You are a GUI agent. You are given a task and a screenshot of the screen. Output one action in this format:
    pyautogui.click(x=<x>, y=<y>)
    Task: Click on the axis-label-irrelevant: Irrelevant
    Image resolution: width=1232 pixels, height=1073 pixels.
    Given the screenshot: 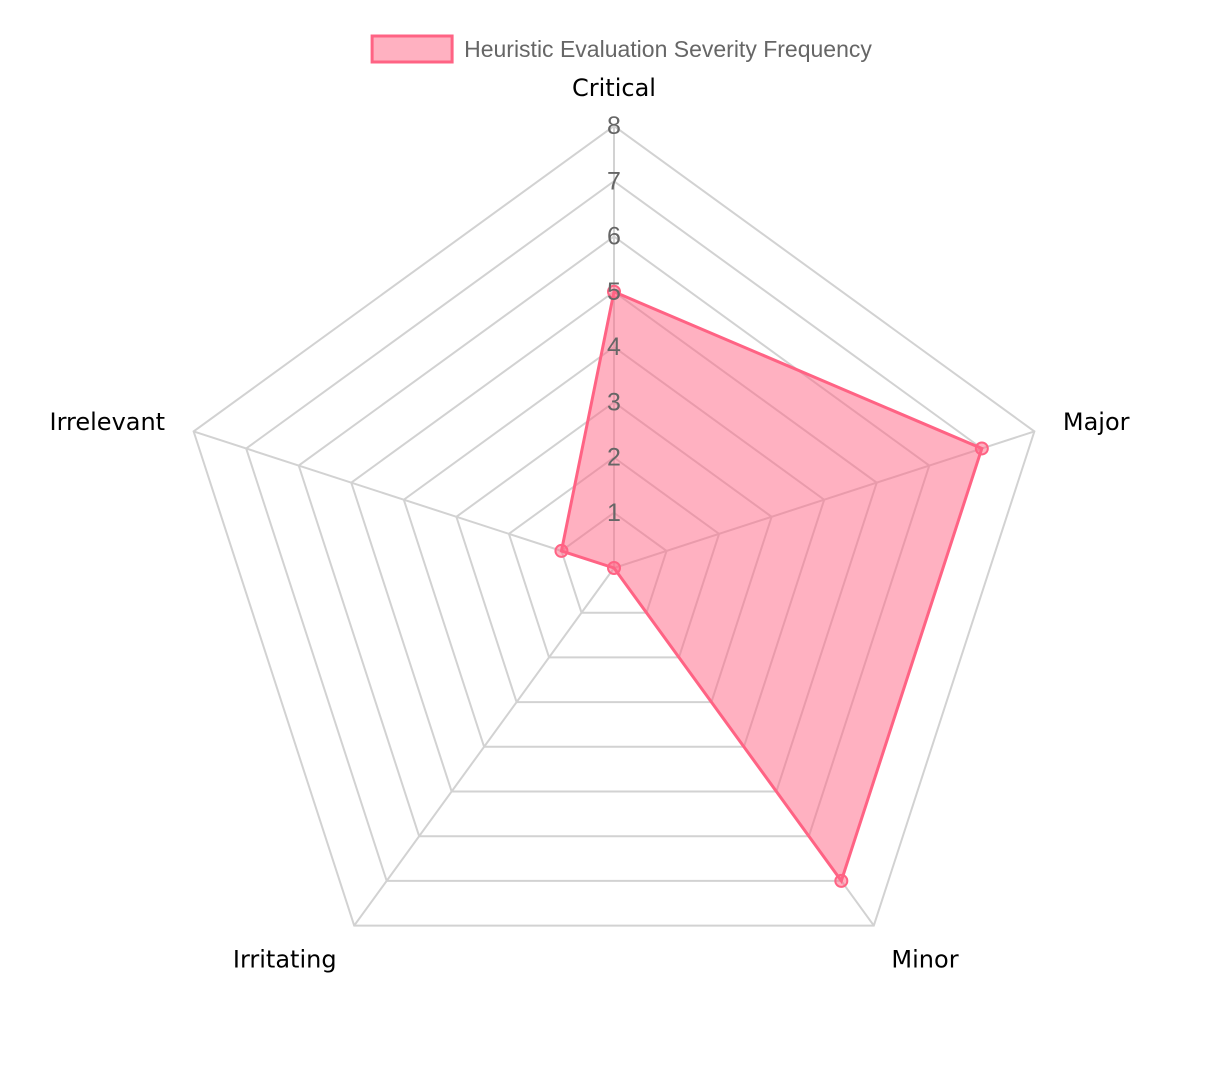 What is the action you would take?
    pyautogui.click(x=108, y=422)
    